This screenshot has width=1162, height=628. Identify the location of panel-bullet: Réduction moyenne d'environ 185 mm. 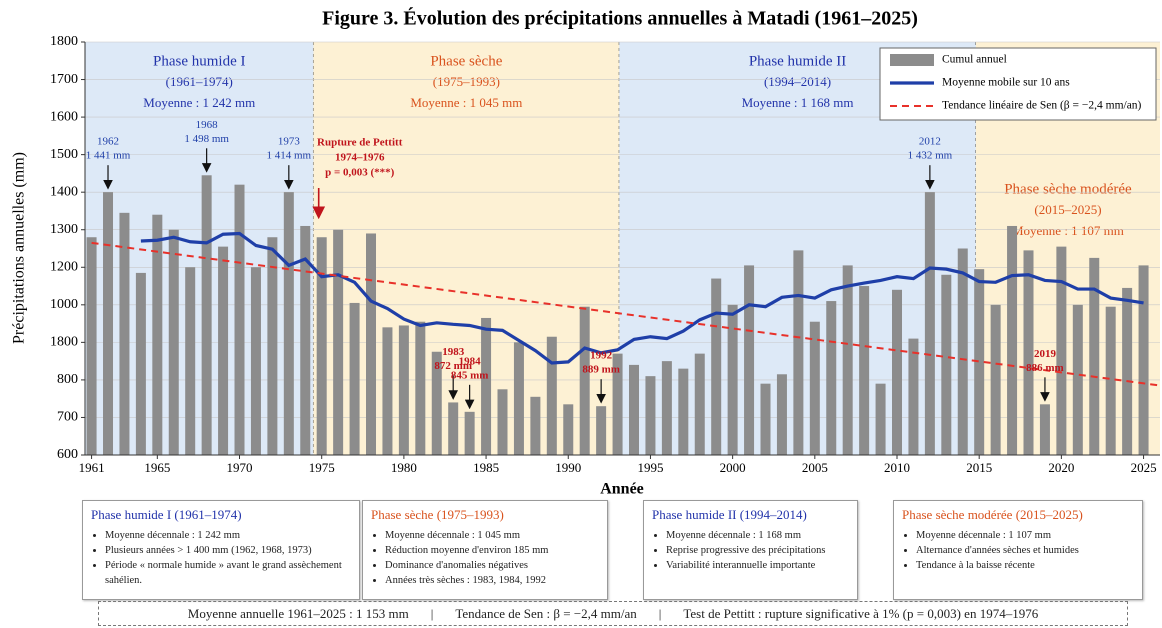
(492, 550).